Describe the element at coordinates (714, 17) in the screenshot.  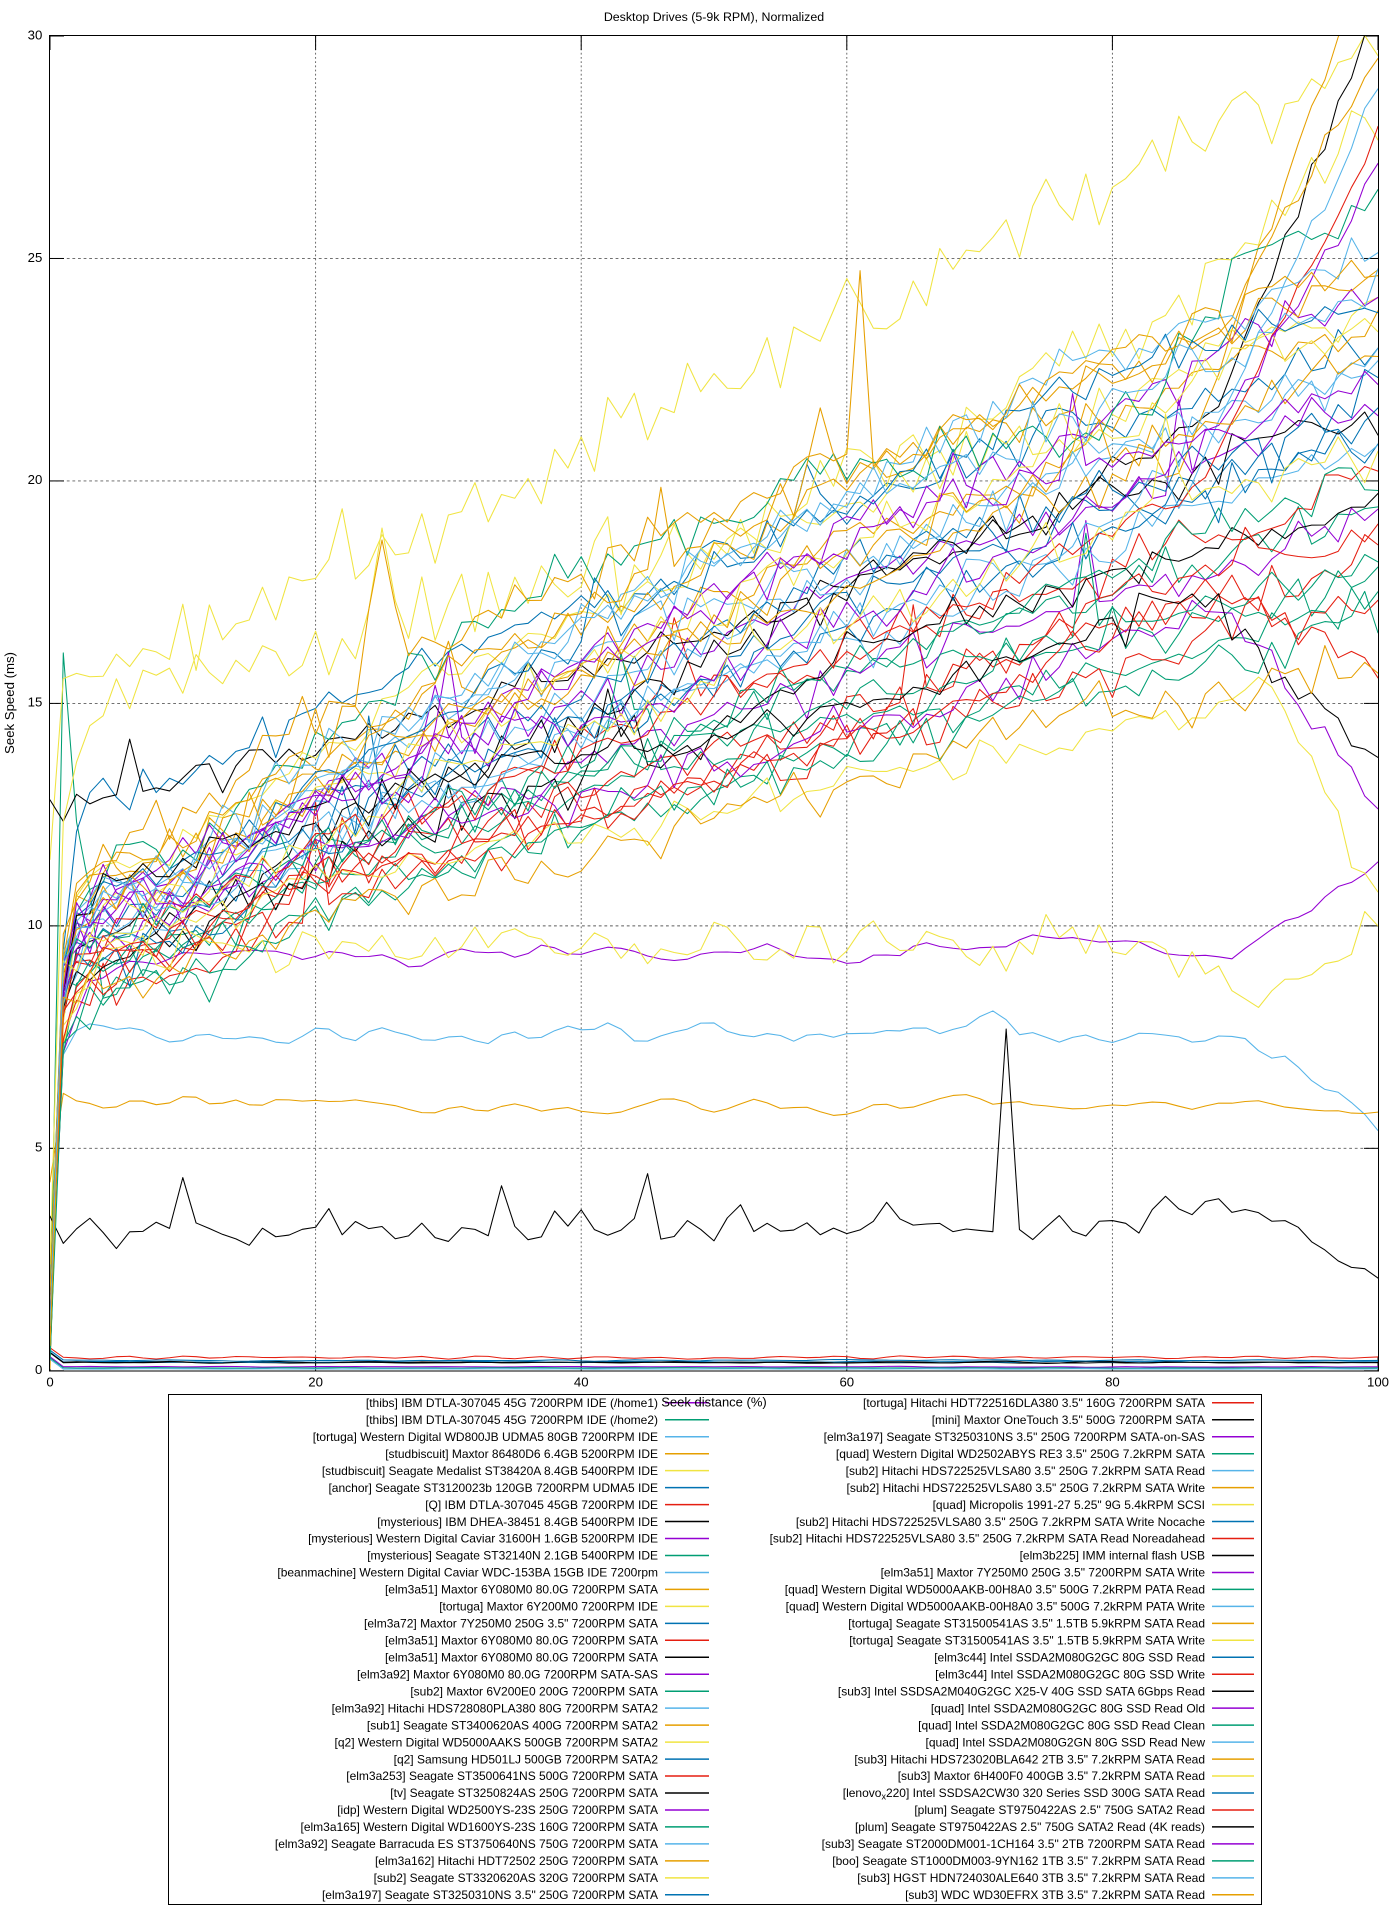
I see `svg-text:Desktop Drives (5-9k RPM), Nor: Desktop Drives (5-9k RPM), Normalized` at that location.